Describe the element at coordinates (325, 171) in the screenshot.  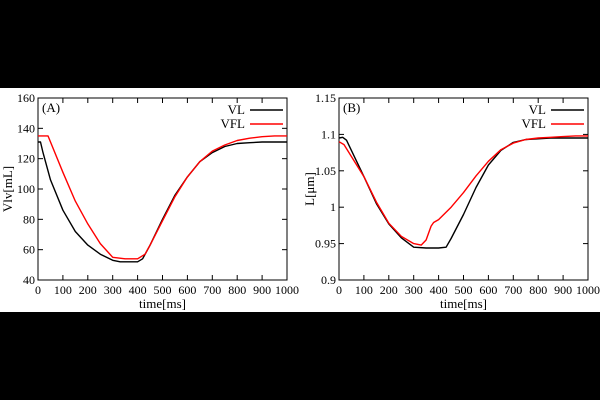
I see `panel-b-y-tick-label: 1.05` at that location.